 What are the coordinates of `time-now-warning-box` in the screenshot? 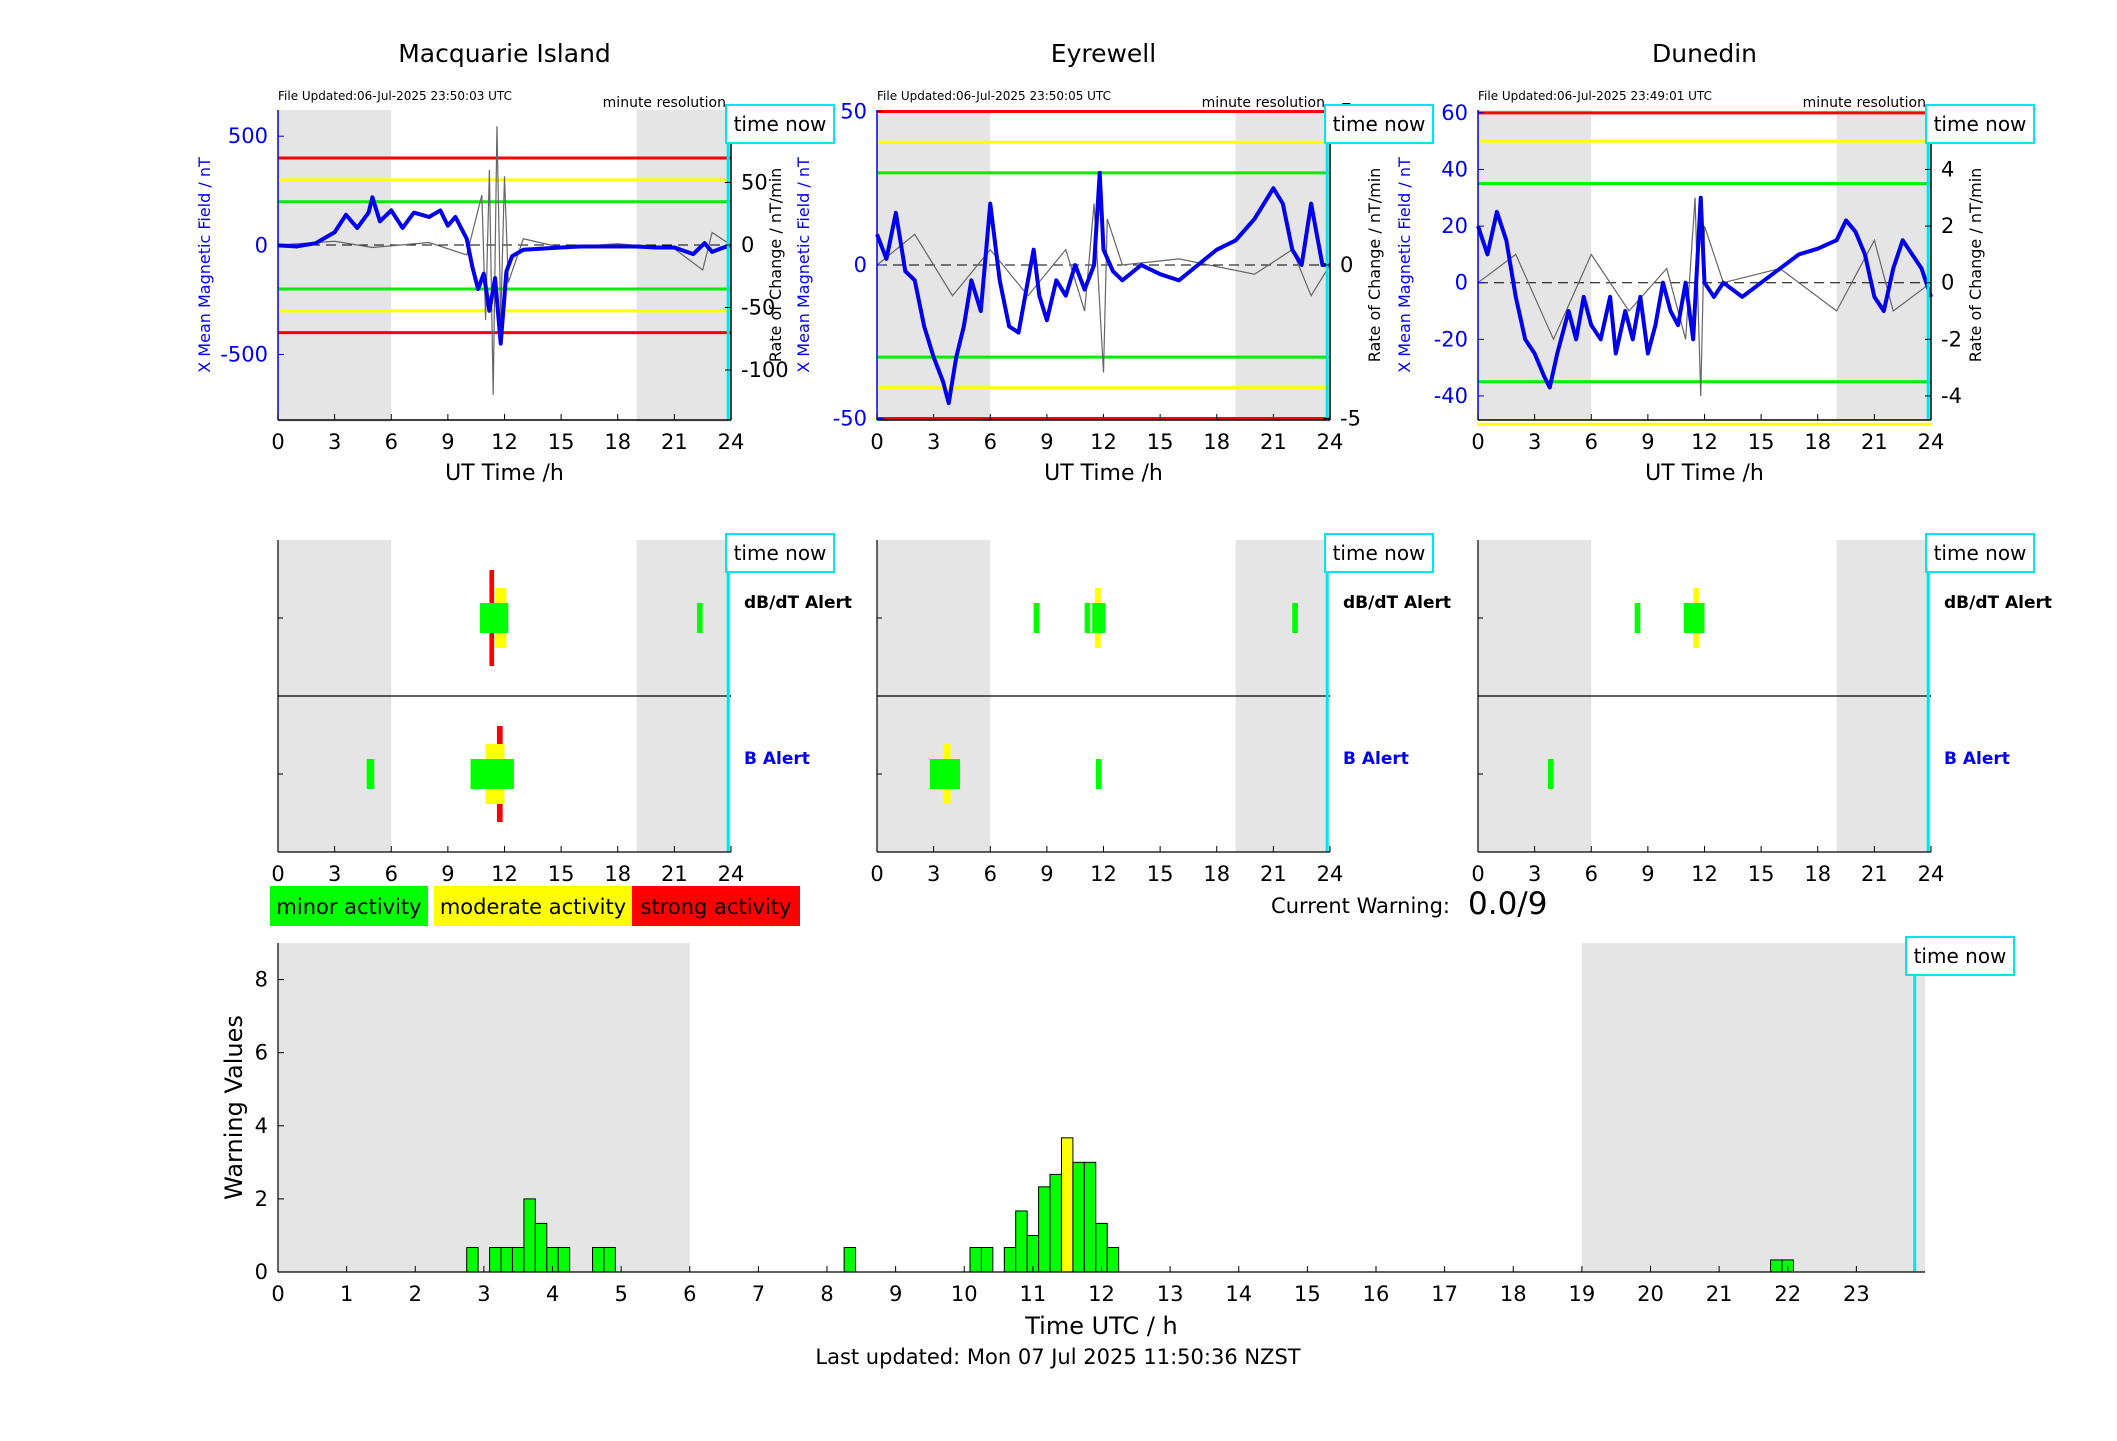 It's located at (1960, 956).